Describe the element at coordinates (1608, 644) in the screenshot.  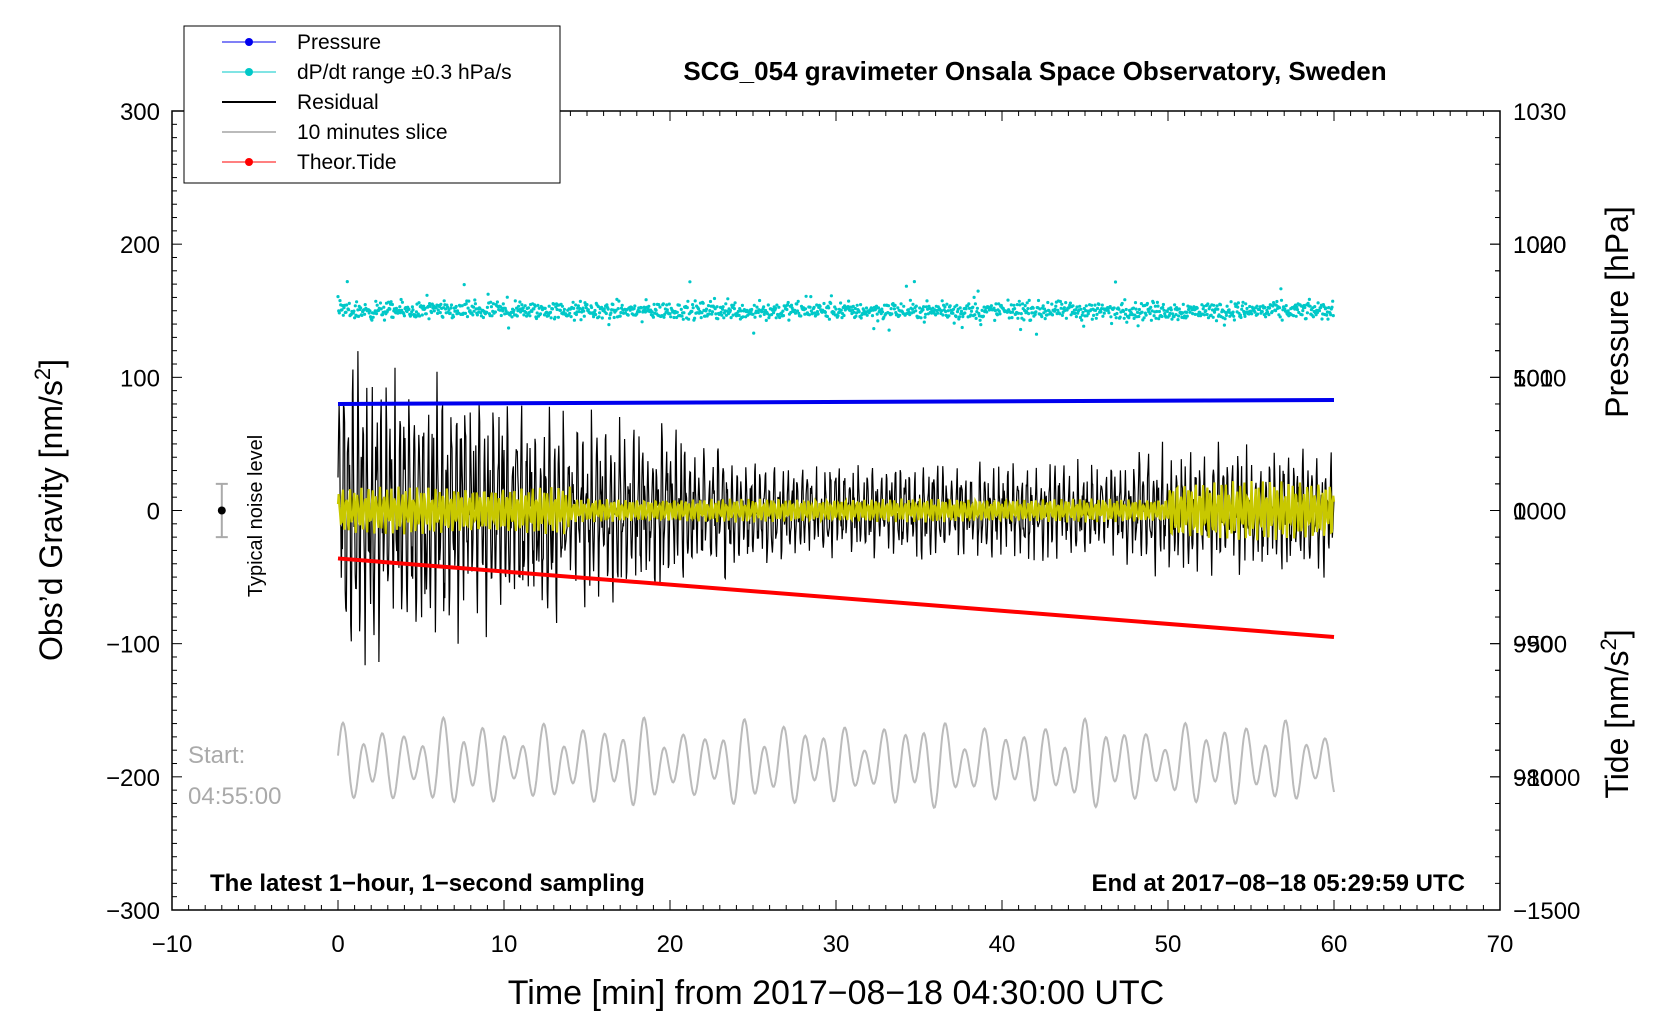
I see `y-tide-label-sup: 2` at that location.